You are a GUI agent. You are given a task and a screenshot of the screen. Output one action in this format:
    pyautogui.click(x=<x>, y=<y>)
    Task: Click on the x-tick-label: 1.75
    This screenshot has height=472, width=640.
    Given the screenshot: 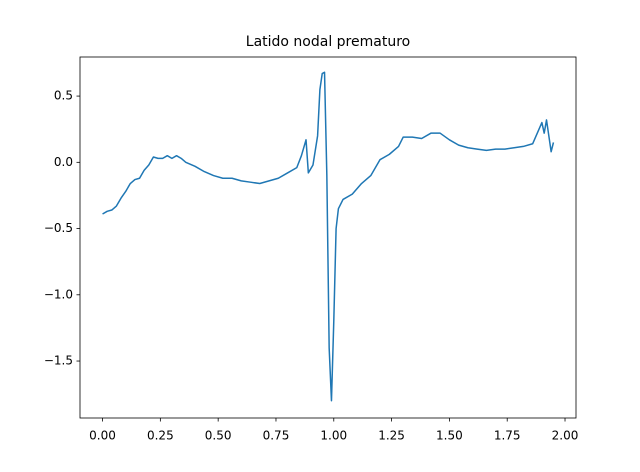 What is the action you would take?
    pyautogui.click(x=507, y=436)
    